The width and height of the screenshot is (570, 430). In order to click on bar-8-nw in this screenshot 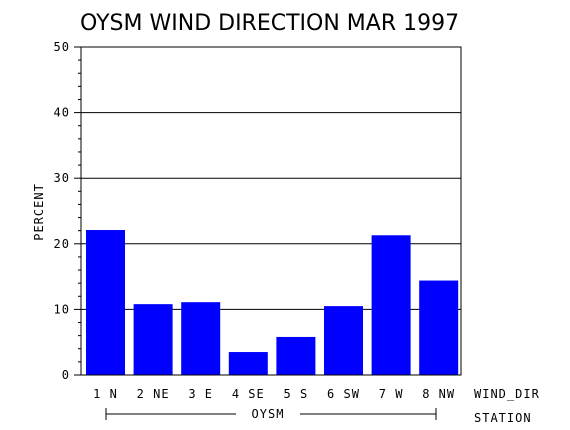, I will do `click(439, 327)`.